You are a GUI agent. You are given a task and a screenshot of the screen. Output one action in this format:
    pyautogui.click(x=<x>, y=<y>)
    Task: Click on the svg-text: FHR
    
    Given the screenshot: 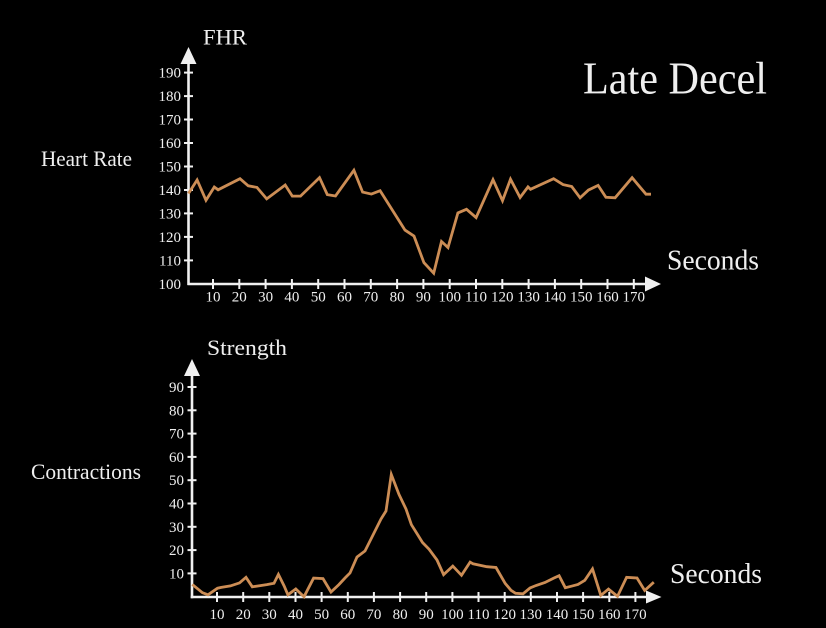 What is the action you would take?
    pyautogui.click(x=225, y=36)
    